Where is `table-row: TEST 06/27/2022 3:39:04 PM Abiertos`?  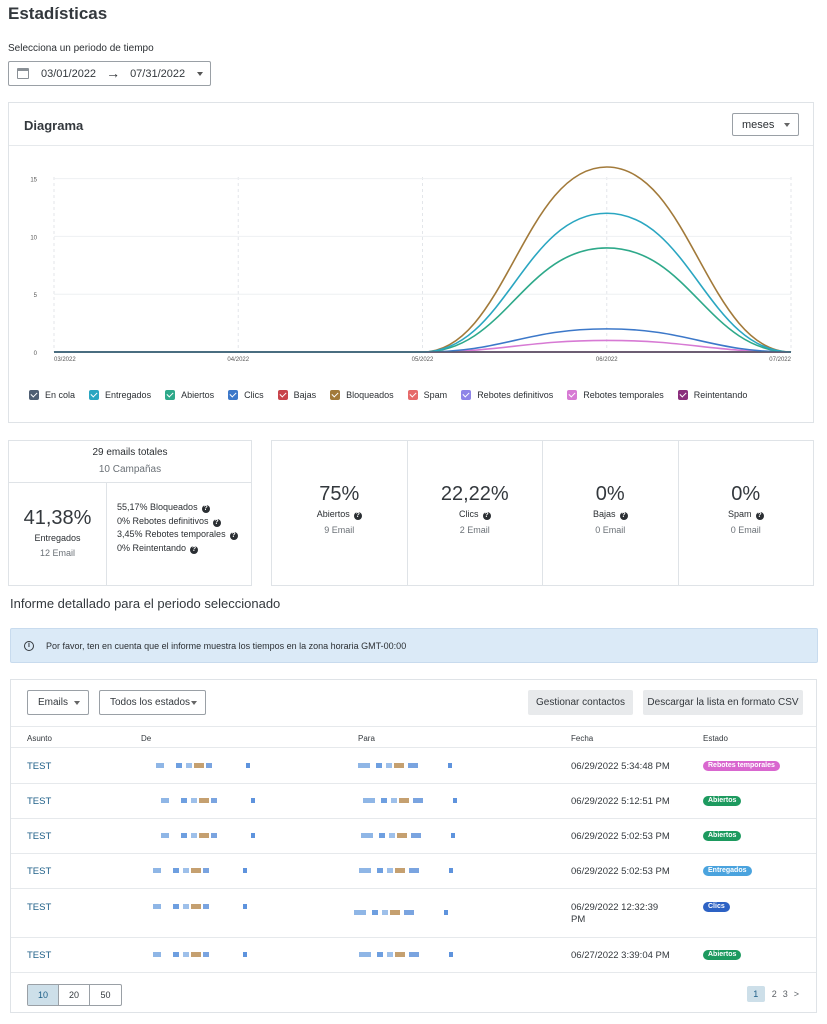 table-row: TEST 06/27/2022 3:39:04 PM Abiertos is located at coordinates (413, 955).